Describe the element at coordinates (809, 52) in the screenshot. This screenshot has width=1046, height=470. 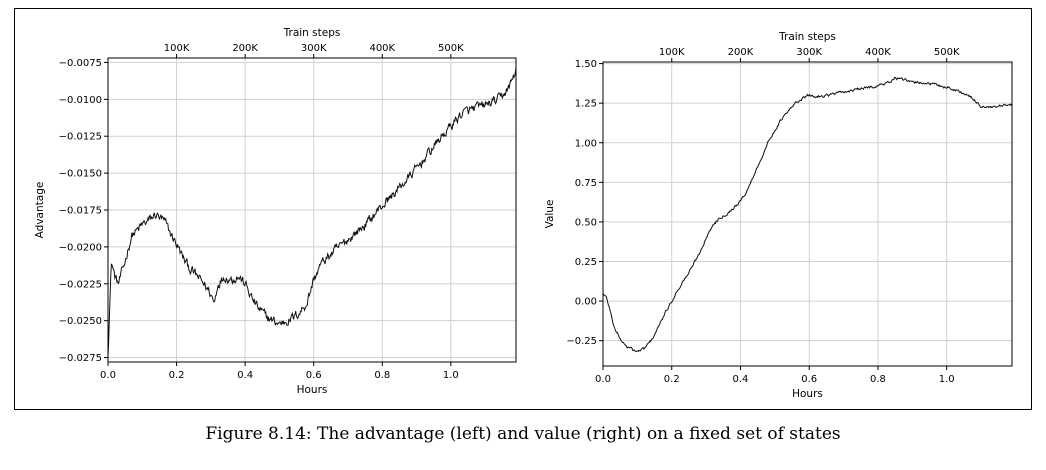
I see `chart1-top-tick-label-2: 300K` at that location.